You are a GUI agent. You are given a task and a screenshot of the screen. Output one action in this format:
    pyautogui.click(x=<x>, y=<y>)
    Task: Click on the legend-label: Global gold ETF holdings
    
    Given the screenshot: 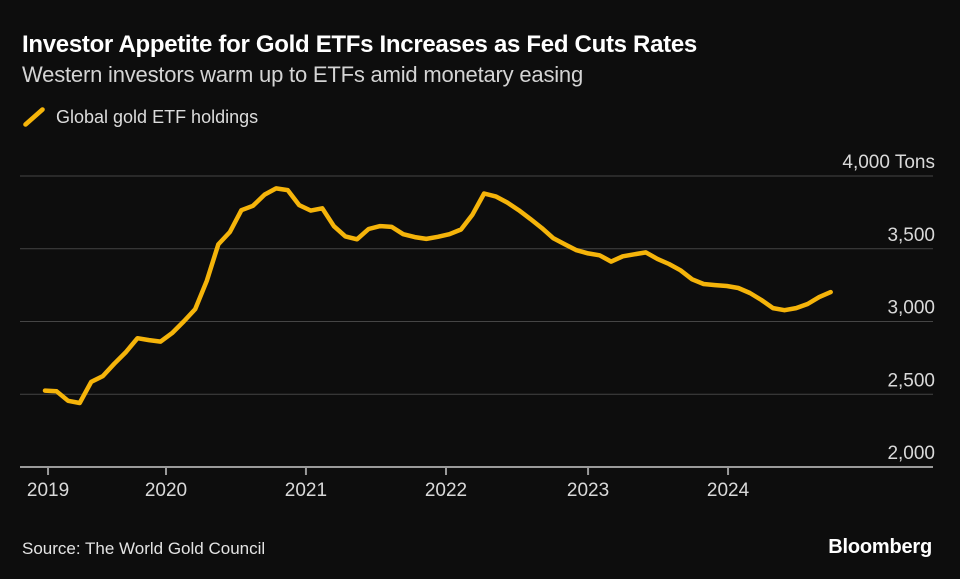 What is the action you would take?
    pyautogui.click(x=157, y=116)
    